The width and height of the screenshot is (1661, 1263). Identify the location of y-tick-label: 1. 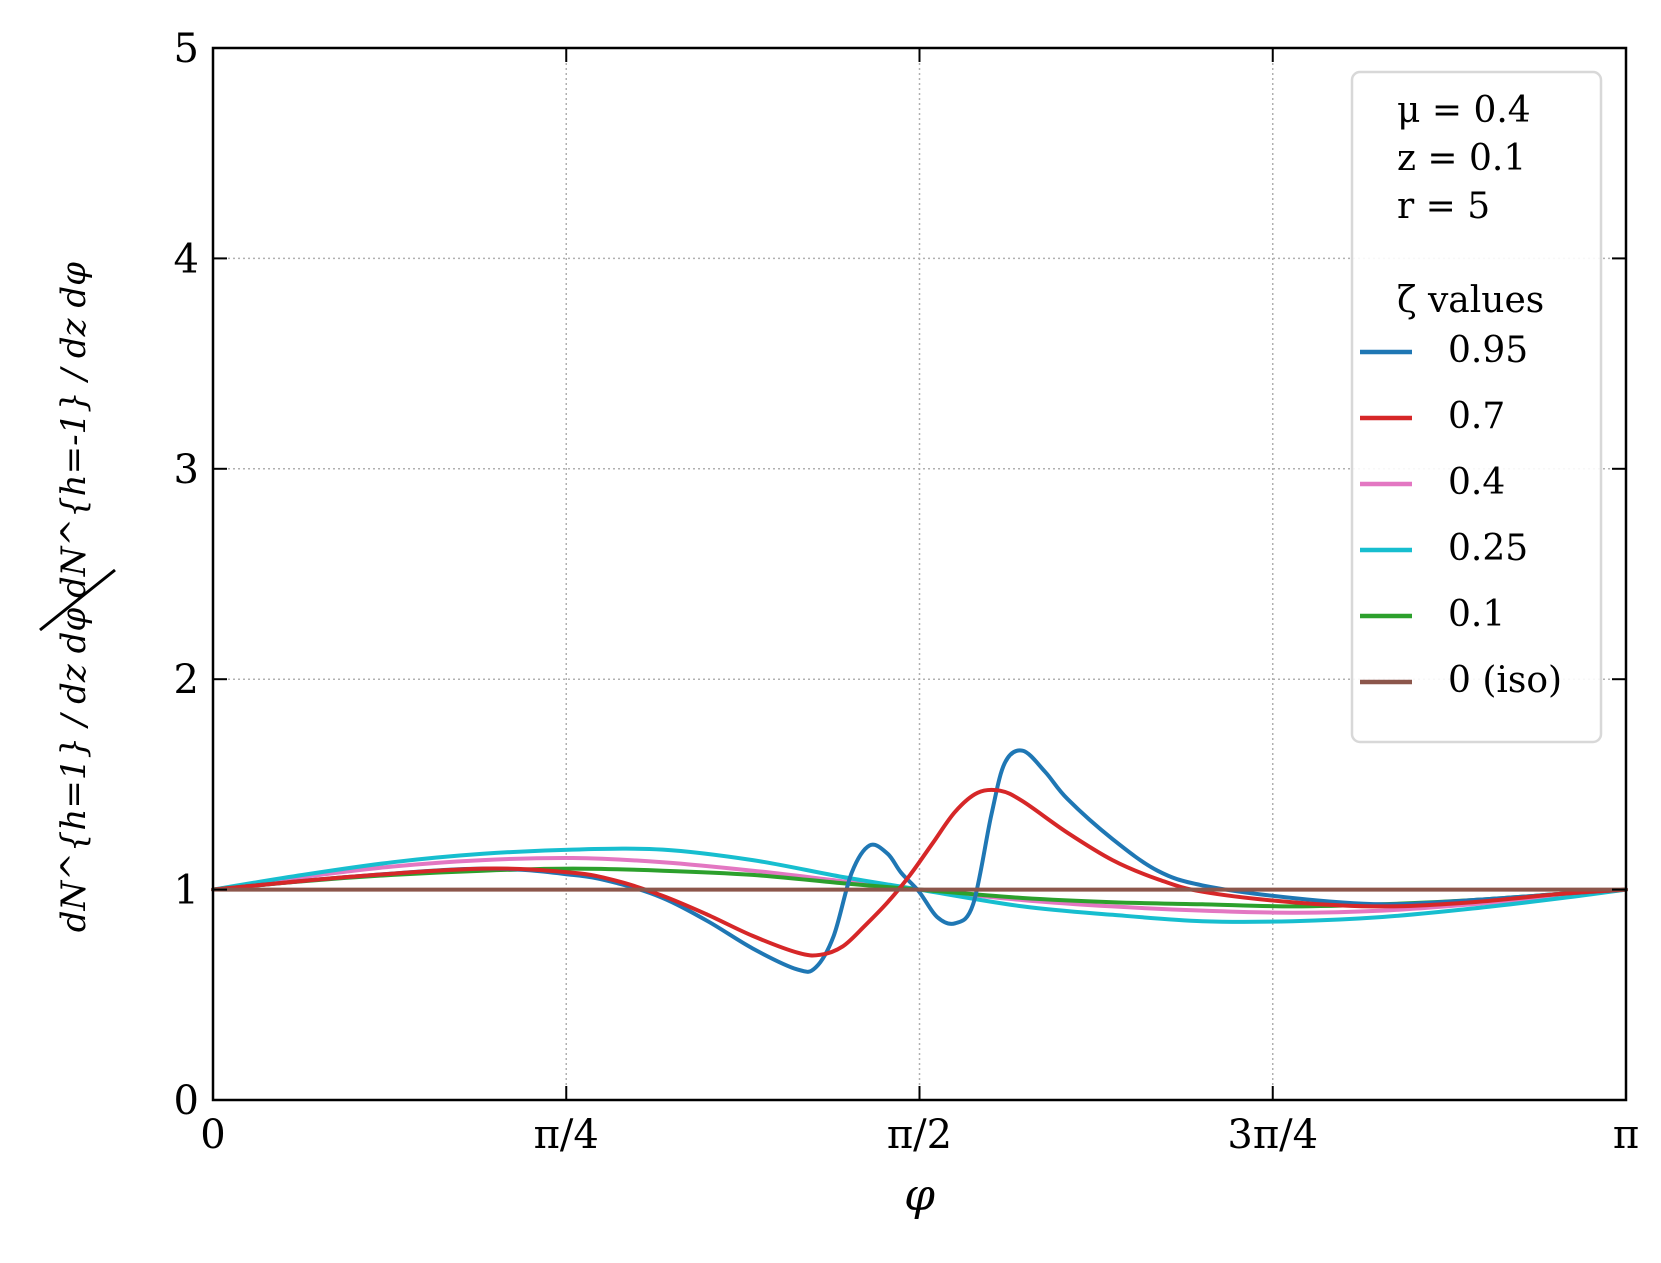
(186, 891).